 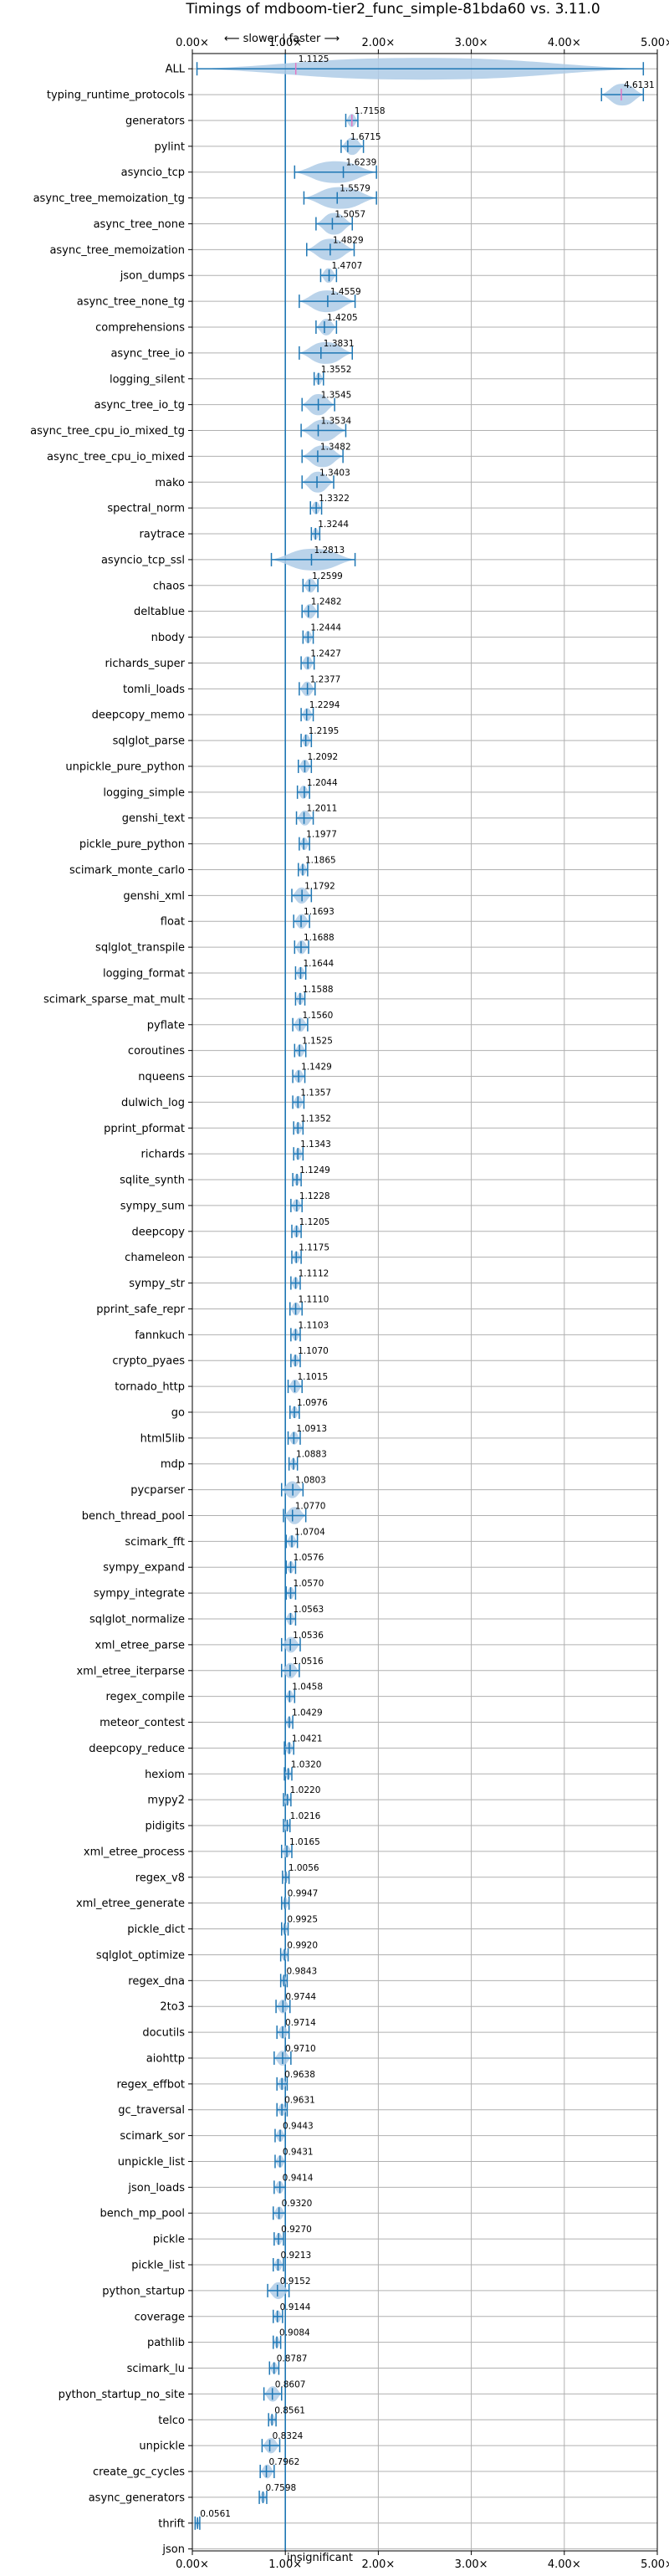 I want to click on value-label: 1.2599, so click(x=327, y=576).